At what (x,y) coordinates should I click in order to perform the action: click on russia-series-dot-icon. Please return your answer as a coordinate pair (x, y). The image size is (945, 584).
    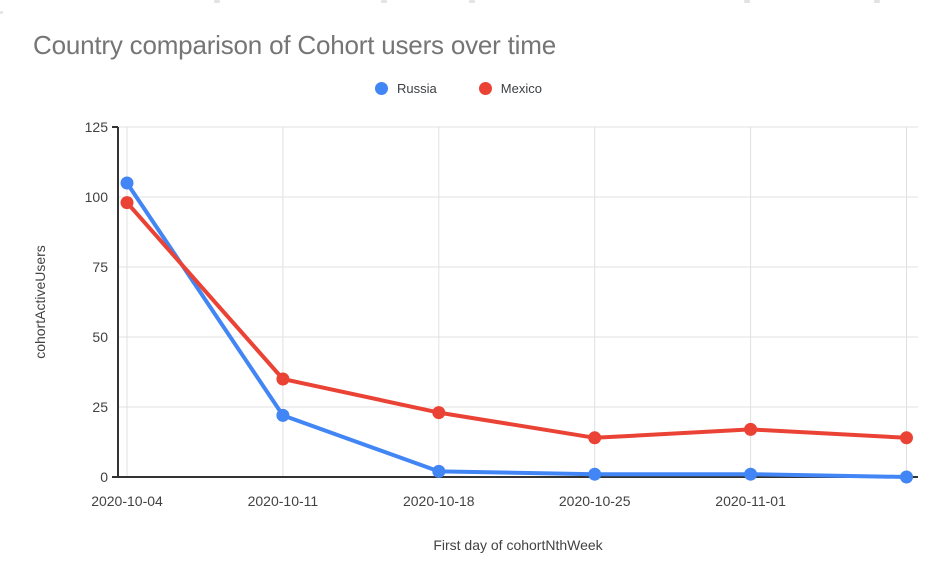
    Looking at the image, I should click on (382, 88).